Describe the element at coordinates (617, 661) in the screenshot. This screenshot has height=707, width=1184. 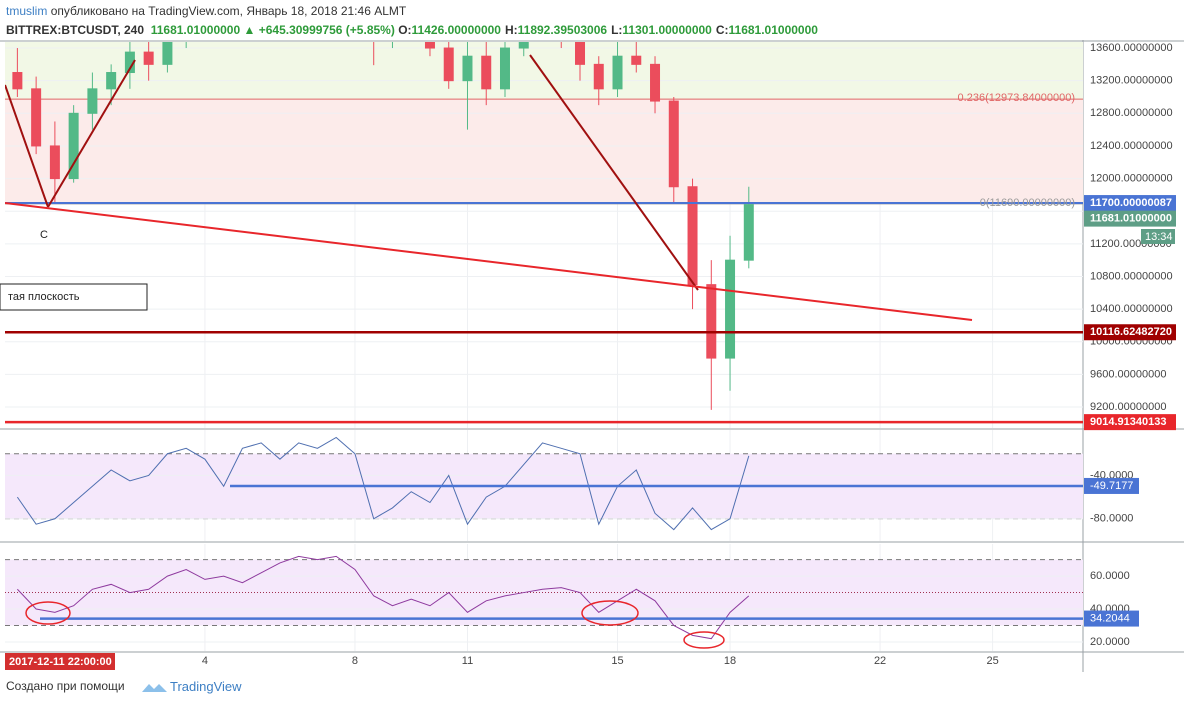
I see `x-tick-label: 15` at that location.